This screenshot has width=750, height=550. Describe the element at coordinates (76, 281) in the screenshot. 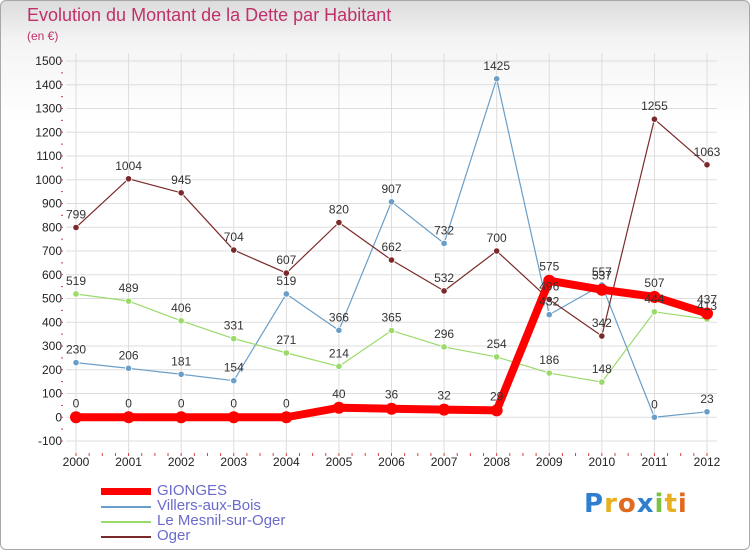

I see `data-label: 519` at that location.